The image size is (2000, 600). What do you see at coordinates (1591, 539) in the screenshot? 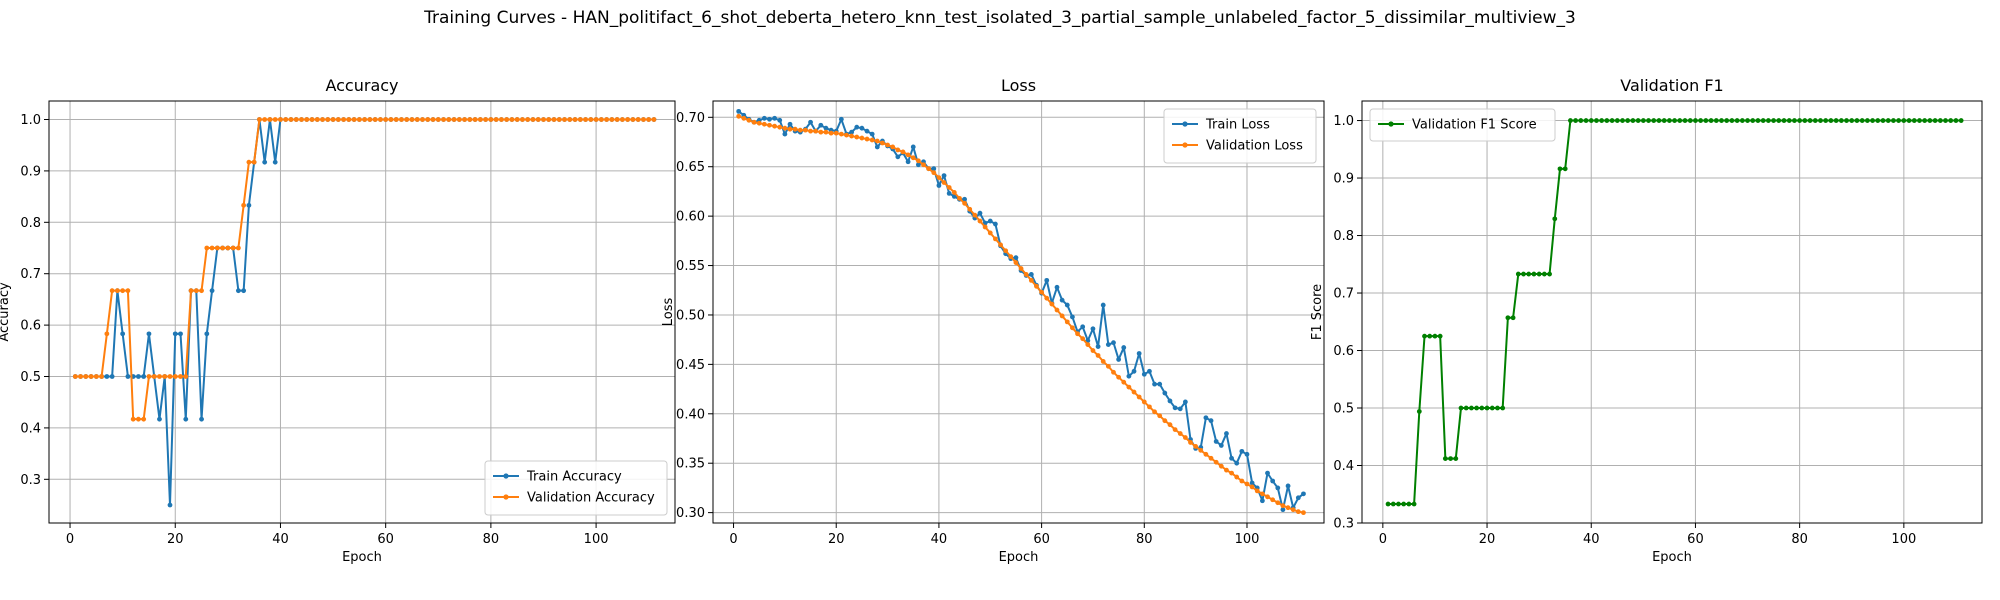
I see `x-tick-label: 40` at bounding box center [1591, 539].